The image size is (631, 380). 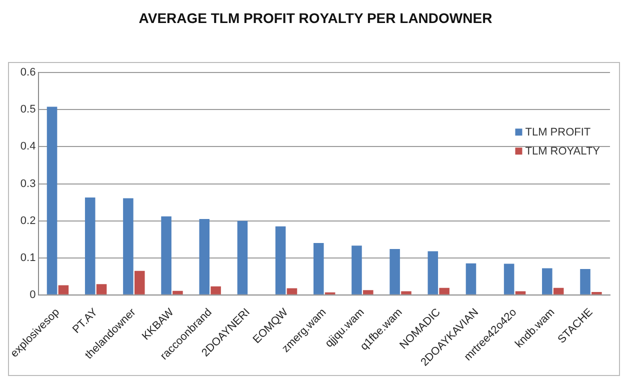 I want to click on legend-label: TLM PROFIT, so click(x=558, y=132).